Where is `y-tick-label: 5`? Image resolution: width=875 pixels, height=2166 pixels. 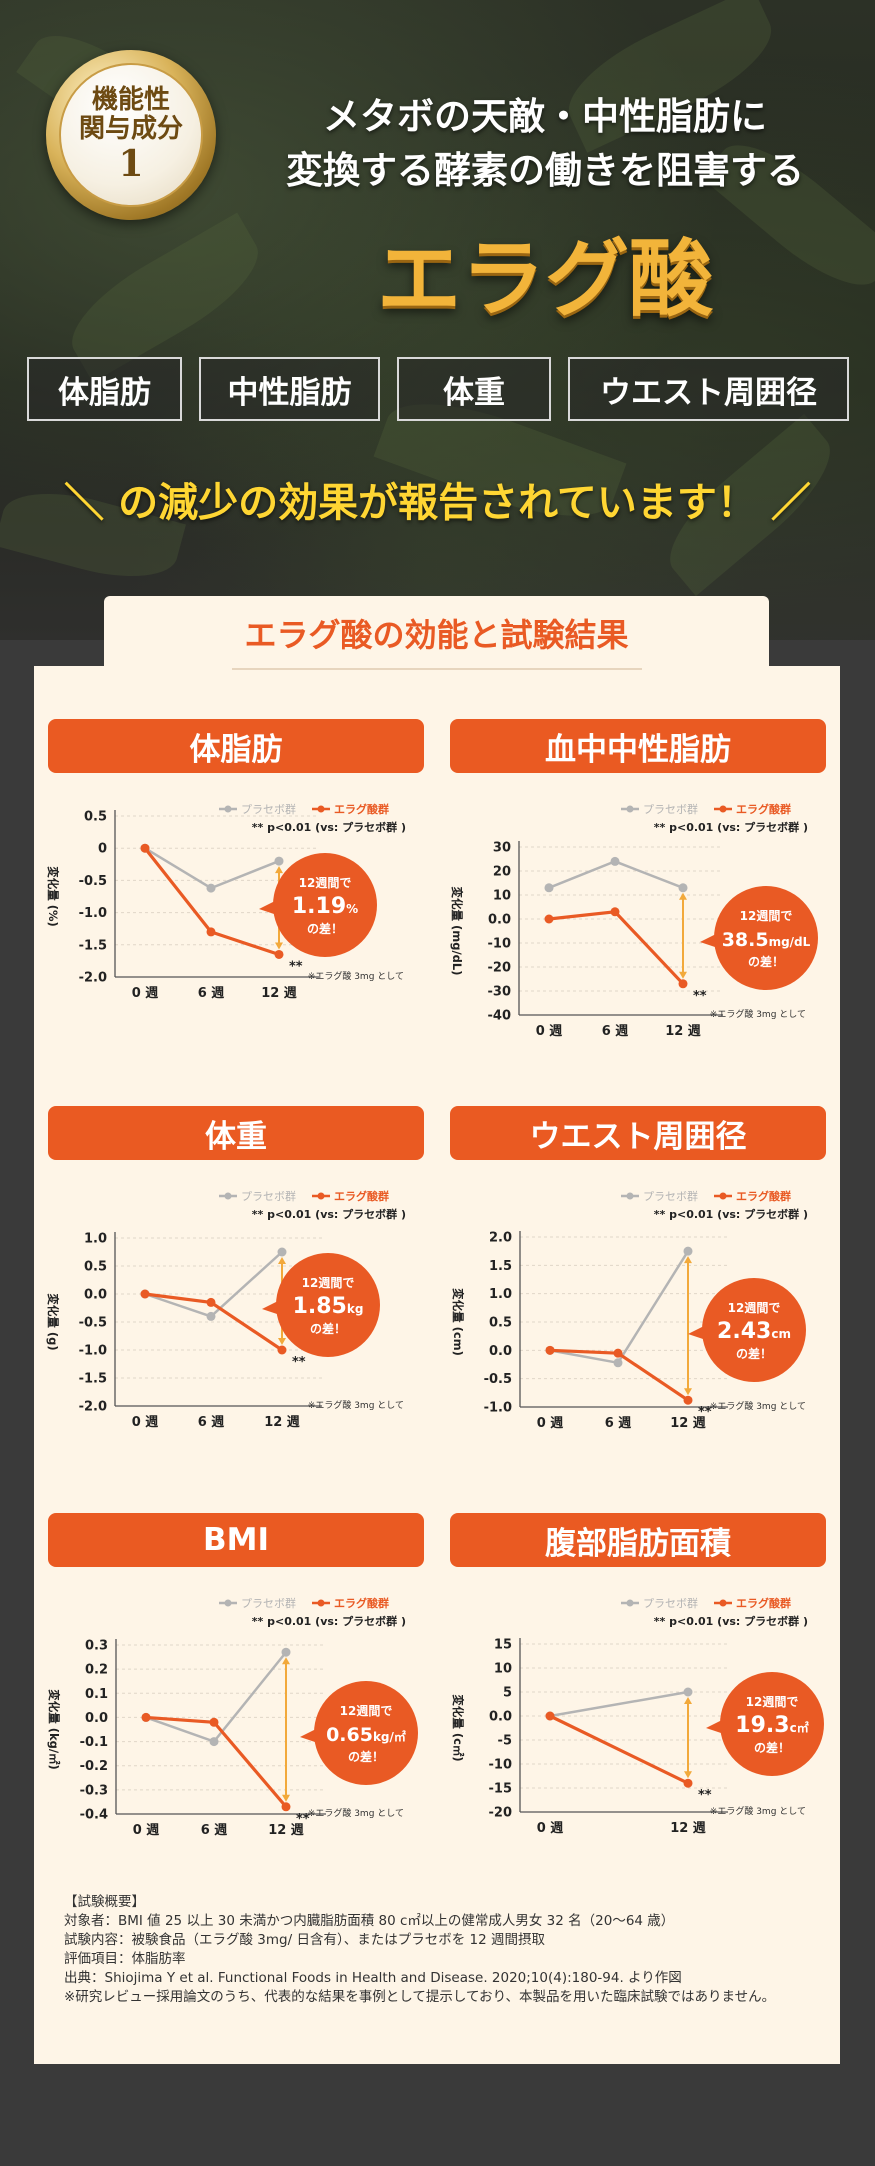
y-tick-label: 5 is located at coordinates (507, 1693).